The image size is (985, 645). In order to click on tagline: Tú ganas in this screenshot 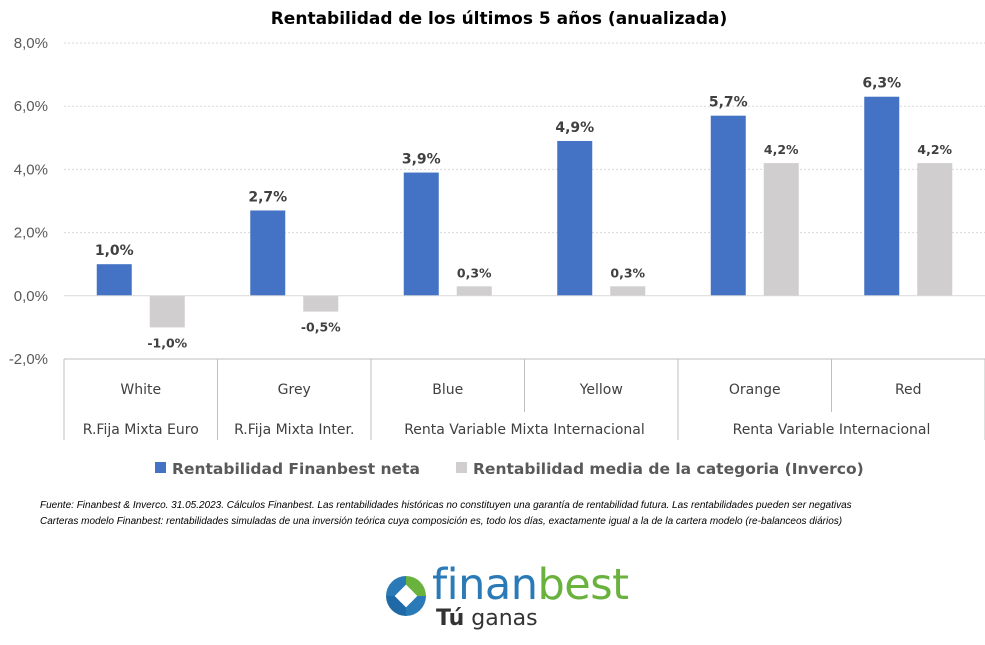, I will do `click(487, 618)`.